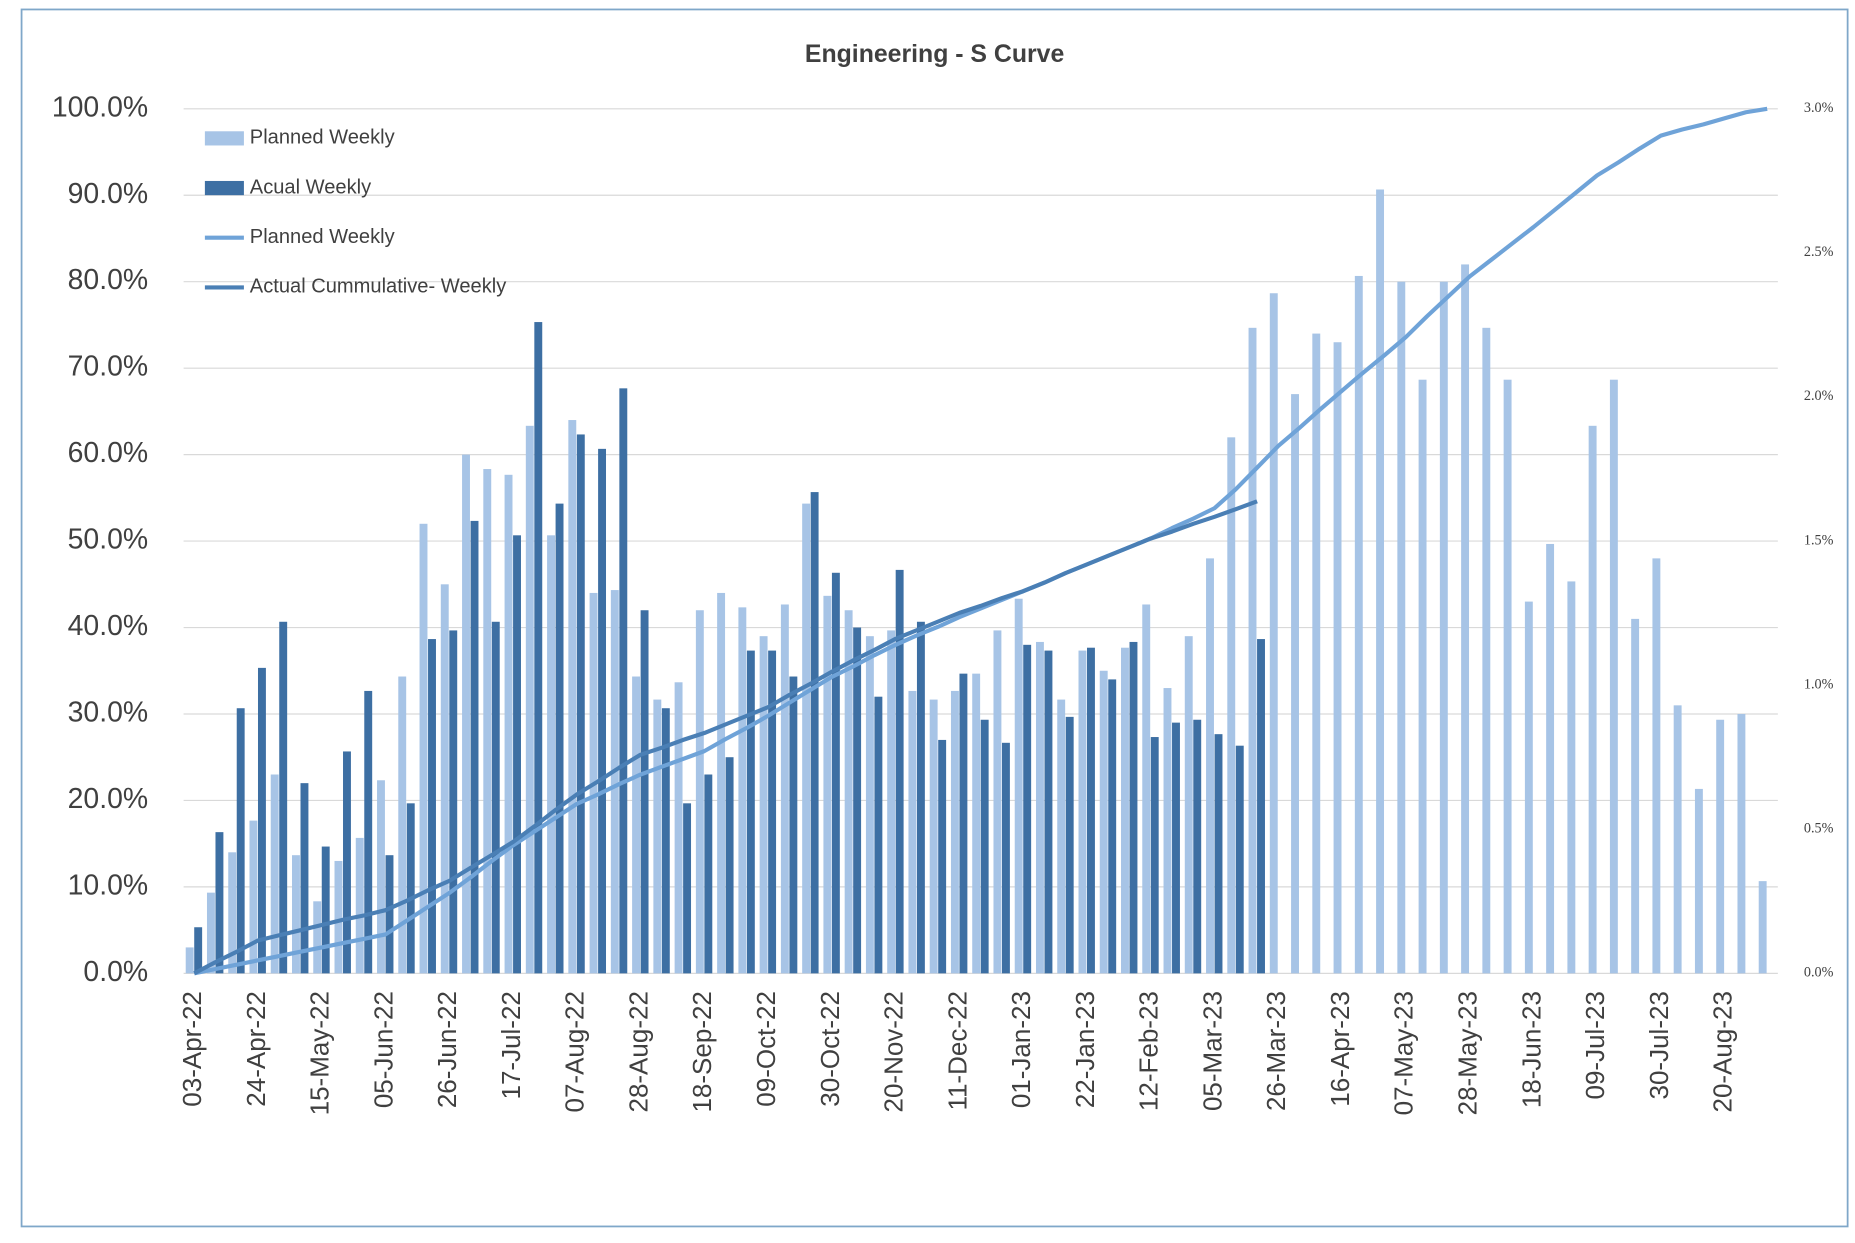  Describe the element at coordinates (1276, 1051) in the screenshot. I see `x-tick-label: 26-Mar-23` at that location.